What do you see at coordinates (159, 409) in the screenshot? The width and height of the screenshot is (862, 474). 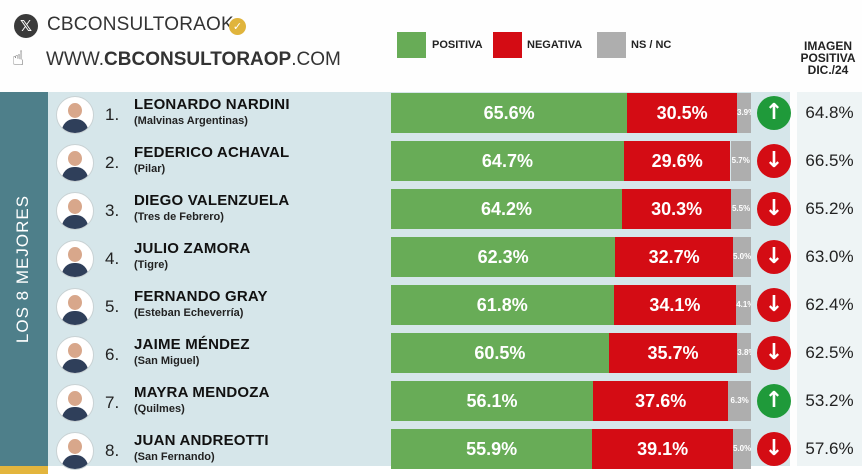 I see `candidate-place: (Quilmes)` at bounding box center [159, 409].